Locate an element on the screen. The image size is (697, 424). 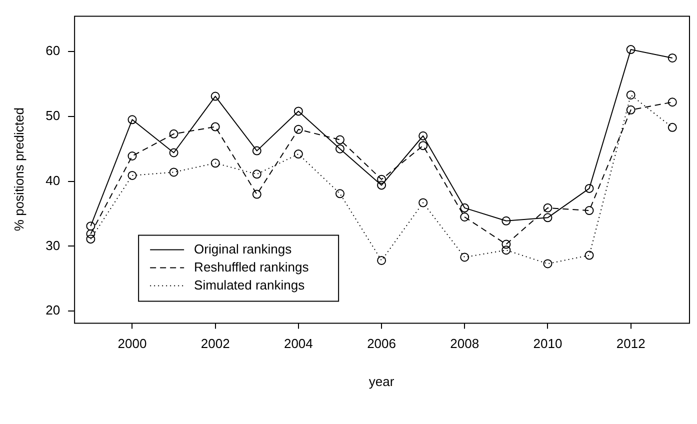
legend-label: Reshuffled rankings is located at coordinates (252, 266).